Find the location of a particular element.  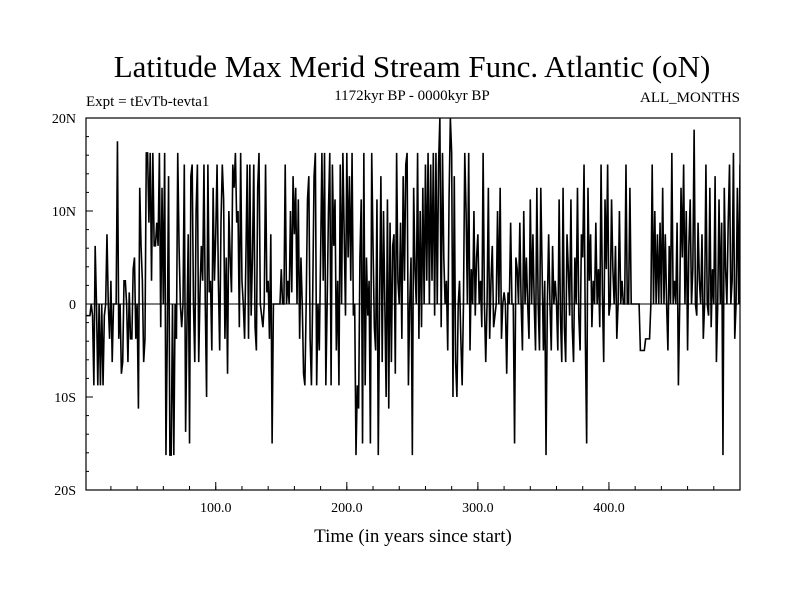

y-tick-label: 10S is located at coordinates (65, 398).